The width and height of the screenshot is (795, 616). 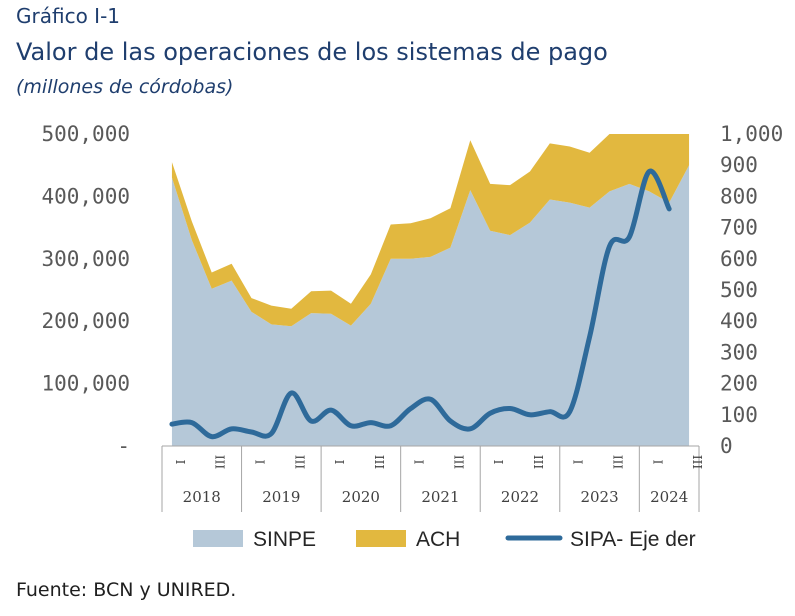 I want to click on y-right-tick-label: 0, so click(x=726, y=446).